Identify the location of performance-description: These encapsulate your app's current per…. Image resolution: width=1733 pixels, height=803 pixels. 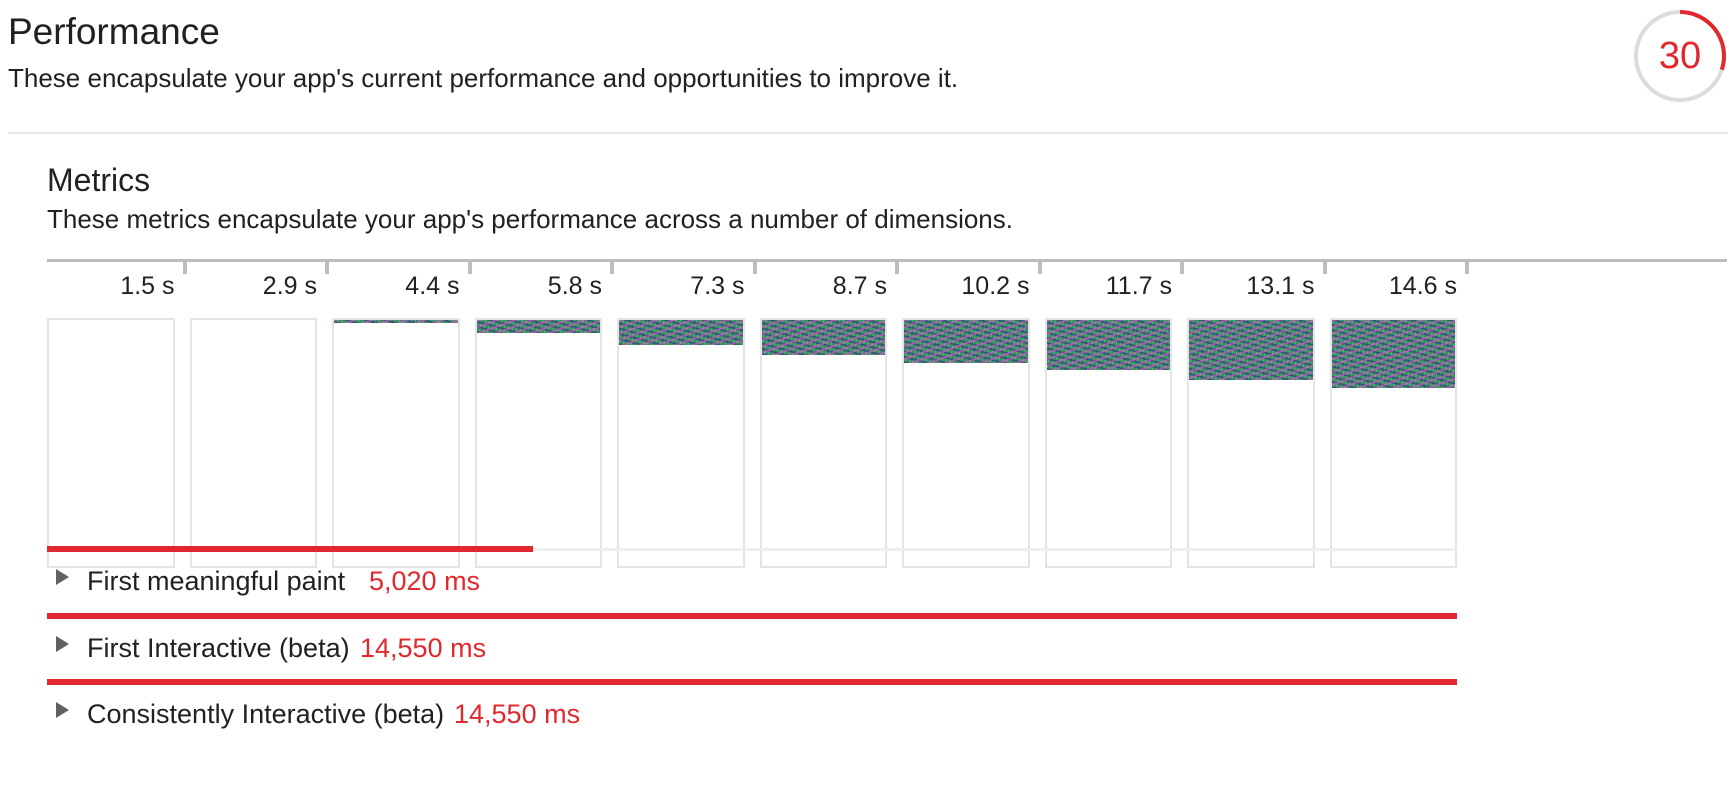
(483, 78).